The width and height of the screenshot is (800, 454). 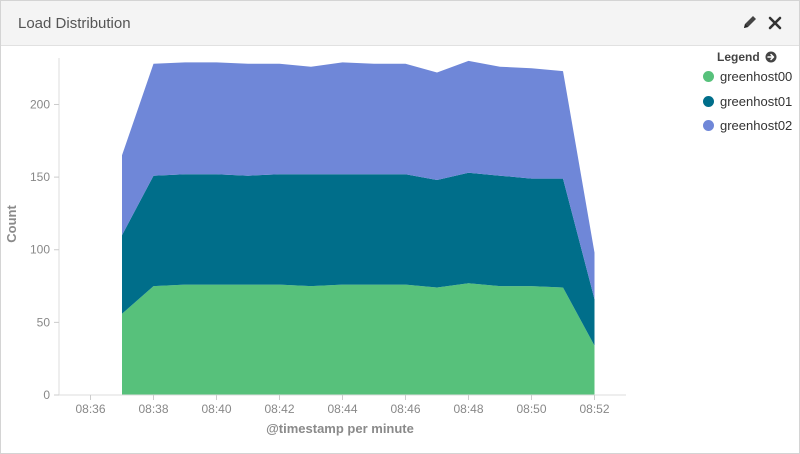 I want to click on area-series-greenhost00, so click(x=358, y=339).